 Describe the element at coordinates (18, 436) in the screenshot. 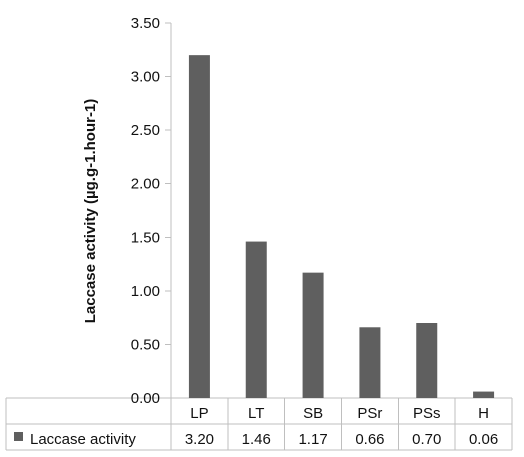

I see `legend-key` at that location.